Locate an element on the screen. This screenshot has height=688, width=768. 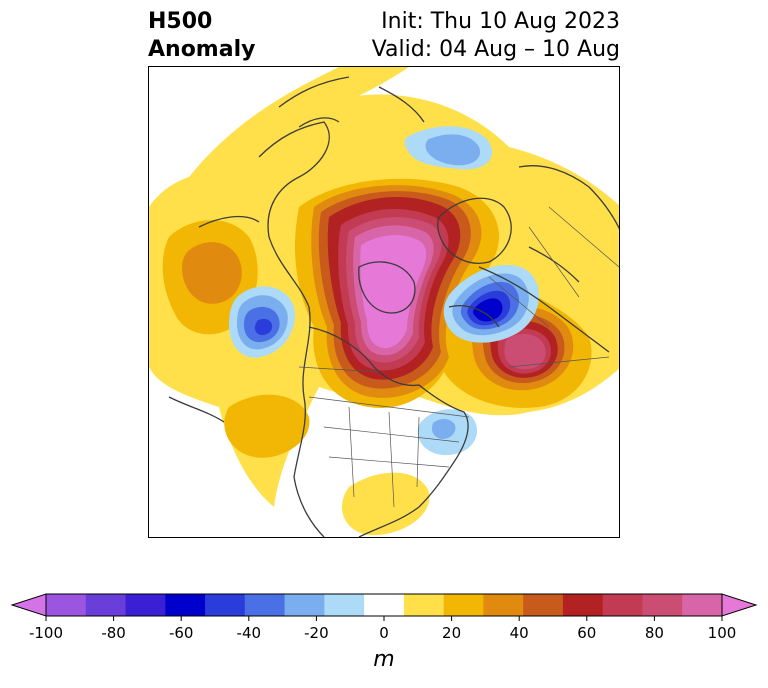
colorbar-extend-min is located at coordinates (28, 605).